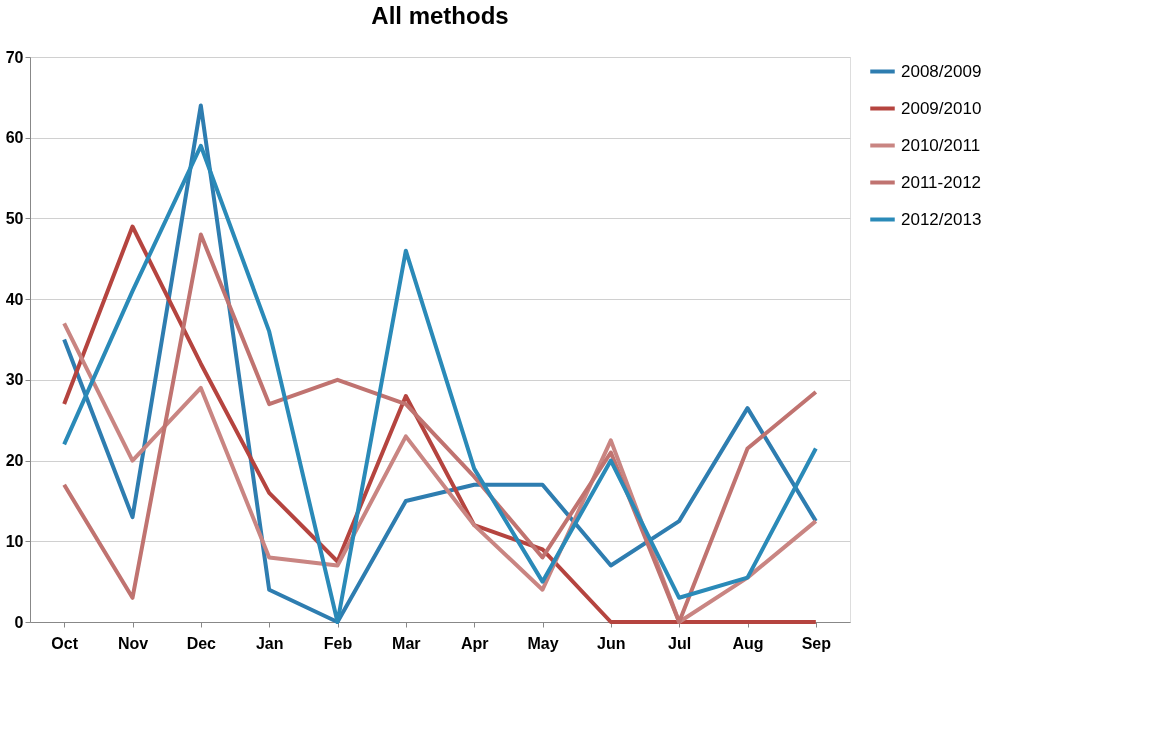 Image resolution: width=1164 pixels, height=742 pixels. I want to click on x-tick-label: May, so click(543, 643).